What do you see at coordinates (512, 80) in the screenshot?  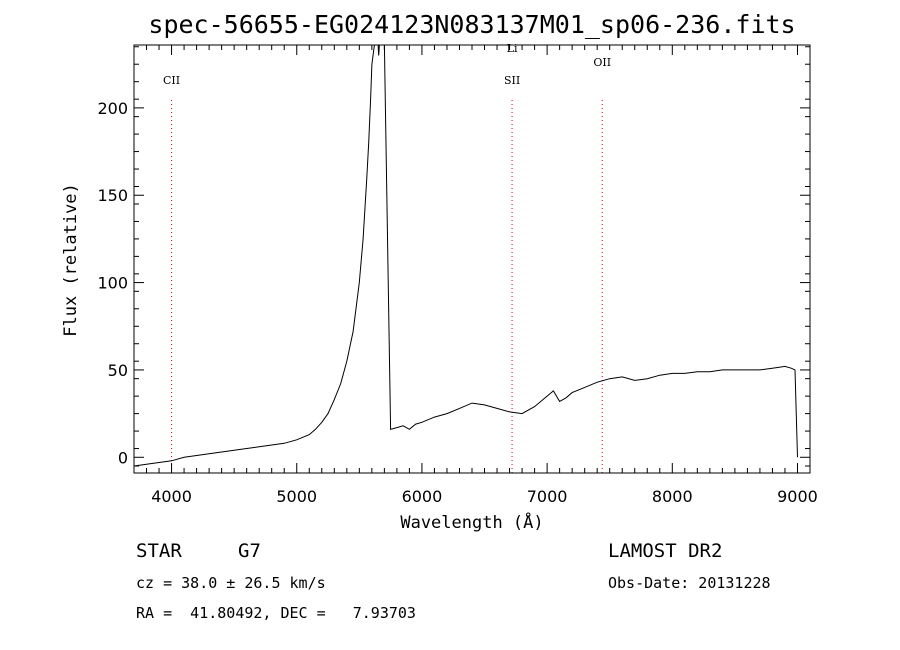 I see `spectral-line-label: SII` at bounding box center [512, 80].